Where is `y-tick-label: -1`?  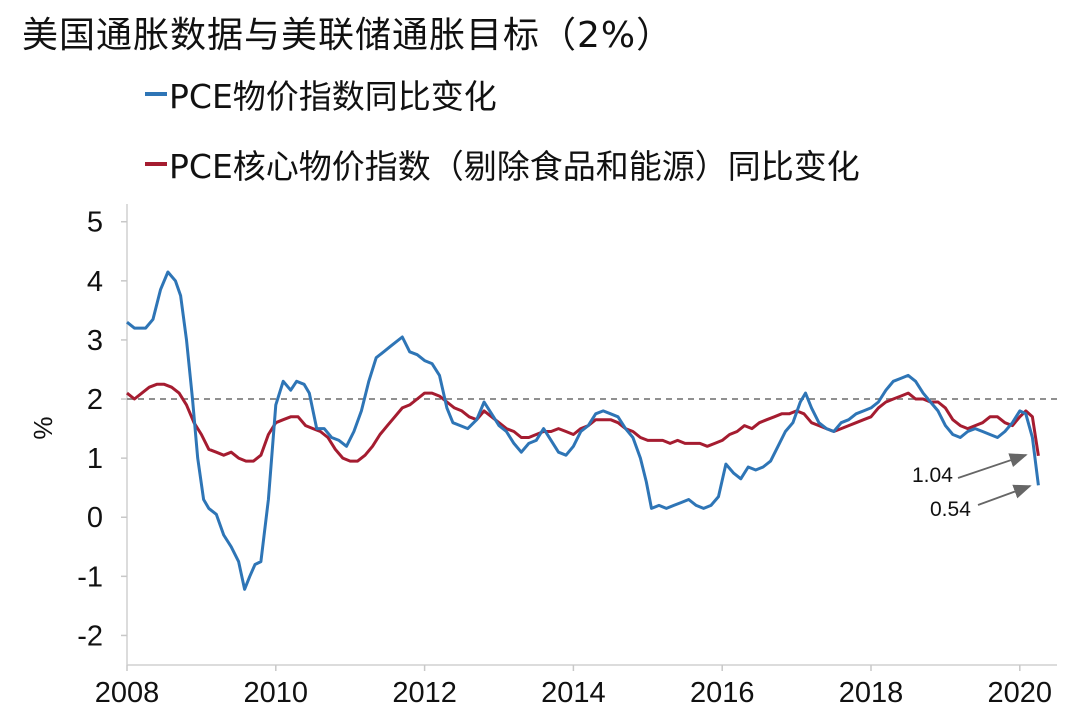
y-tick-label: -1 is located at coordinates (90, 577).